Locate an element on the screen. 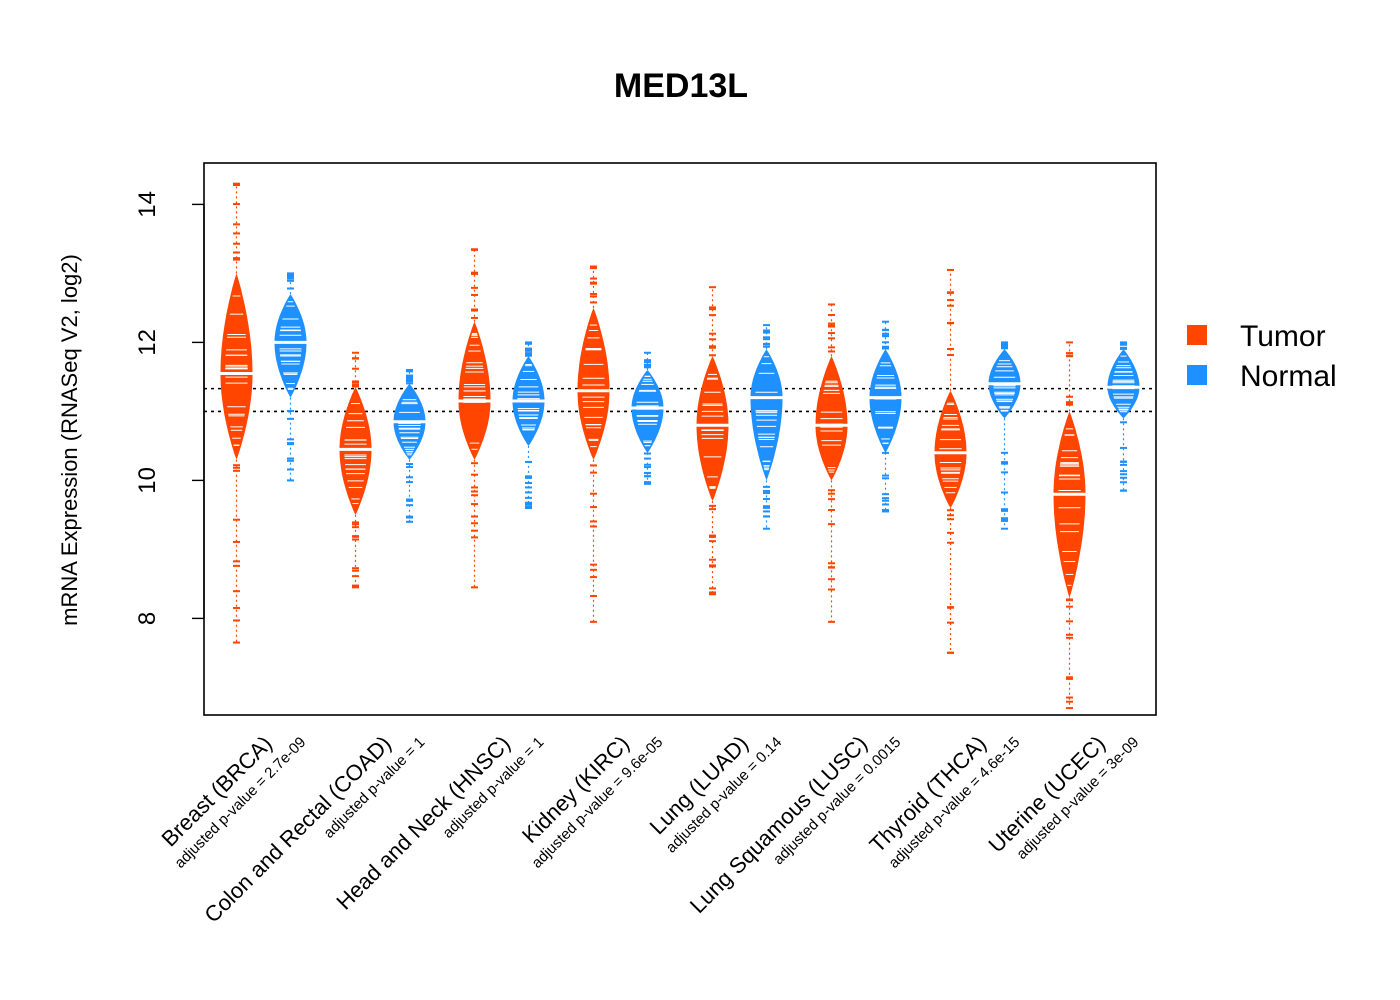  normal-6-tail-points is located at coordinates (885, 416).